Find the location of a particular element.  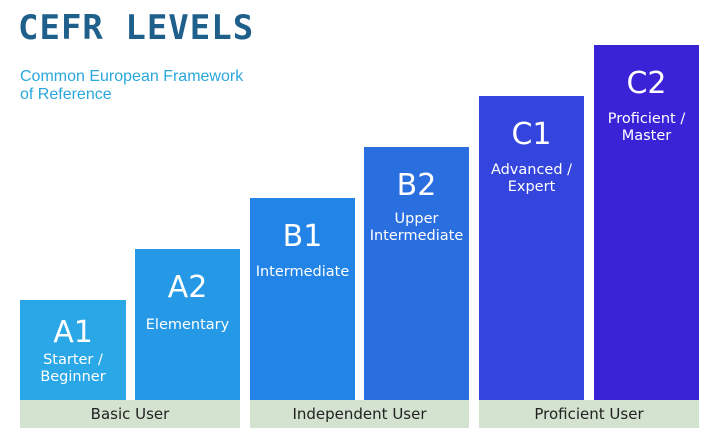

level-bar-c1: C1 Advanced / Expert is located at coordinates (531, 248).